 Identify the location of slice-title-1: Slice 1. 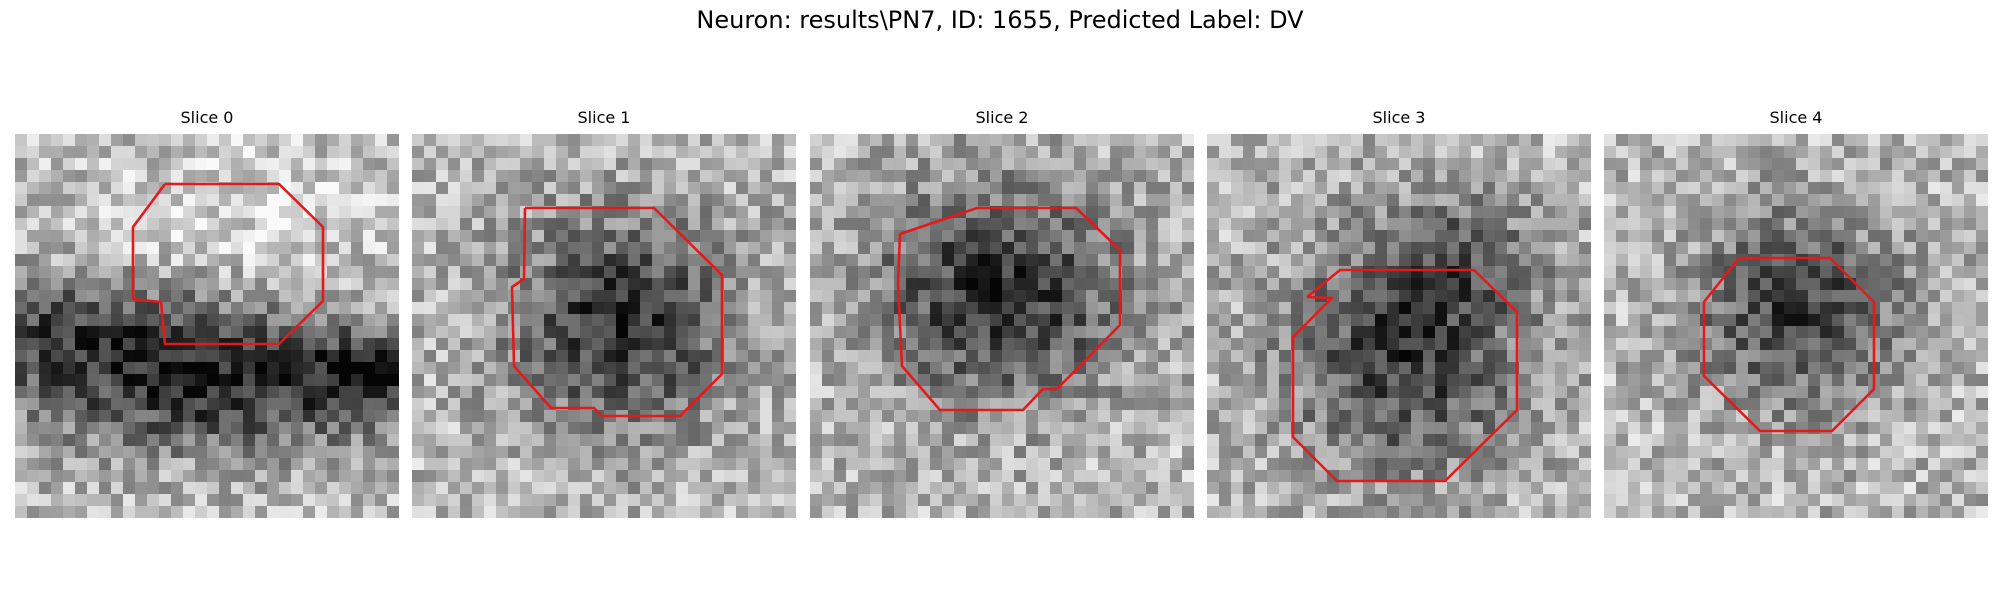
(604, 117).